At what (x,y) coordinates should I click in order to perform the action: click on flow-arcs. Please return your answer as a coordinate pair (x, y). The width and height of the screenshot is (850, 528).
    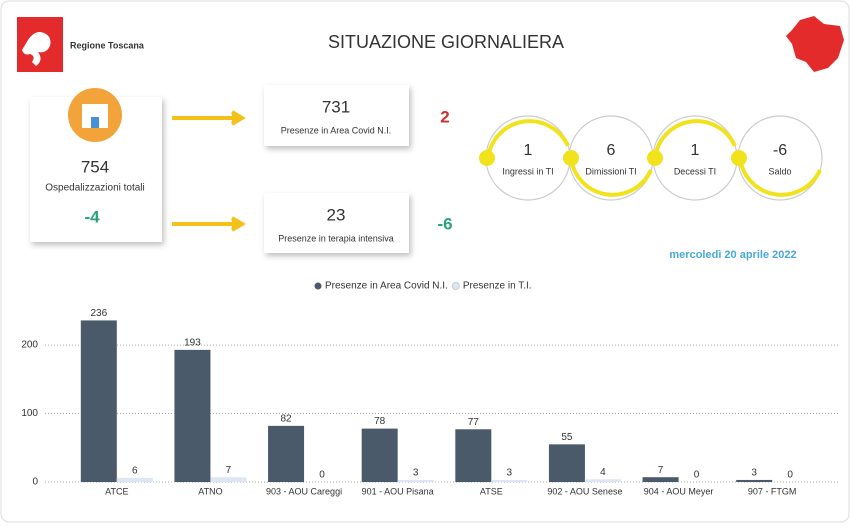
    Looking at the image, I should click on (654, 158).